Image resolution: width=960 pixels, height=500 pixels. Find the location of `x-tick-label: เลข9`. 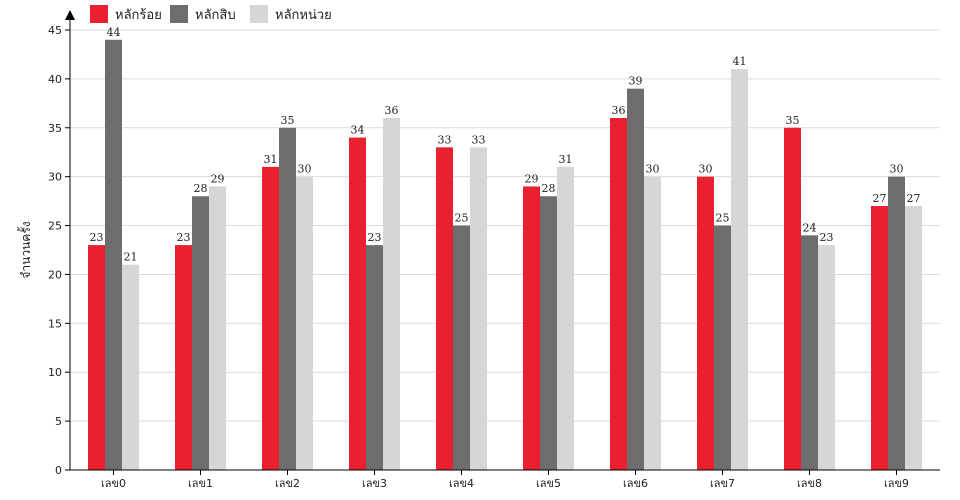

x-tick-label: เลข9 is located at coordinates (896, 483).